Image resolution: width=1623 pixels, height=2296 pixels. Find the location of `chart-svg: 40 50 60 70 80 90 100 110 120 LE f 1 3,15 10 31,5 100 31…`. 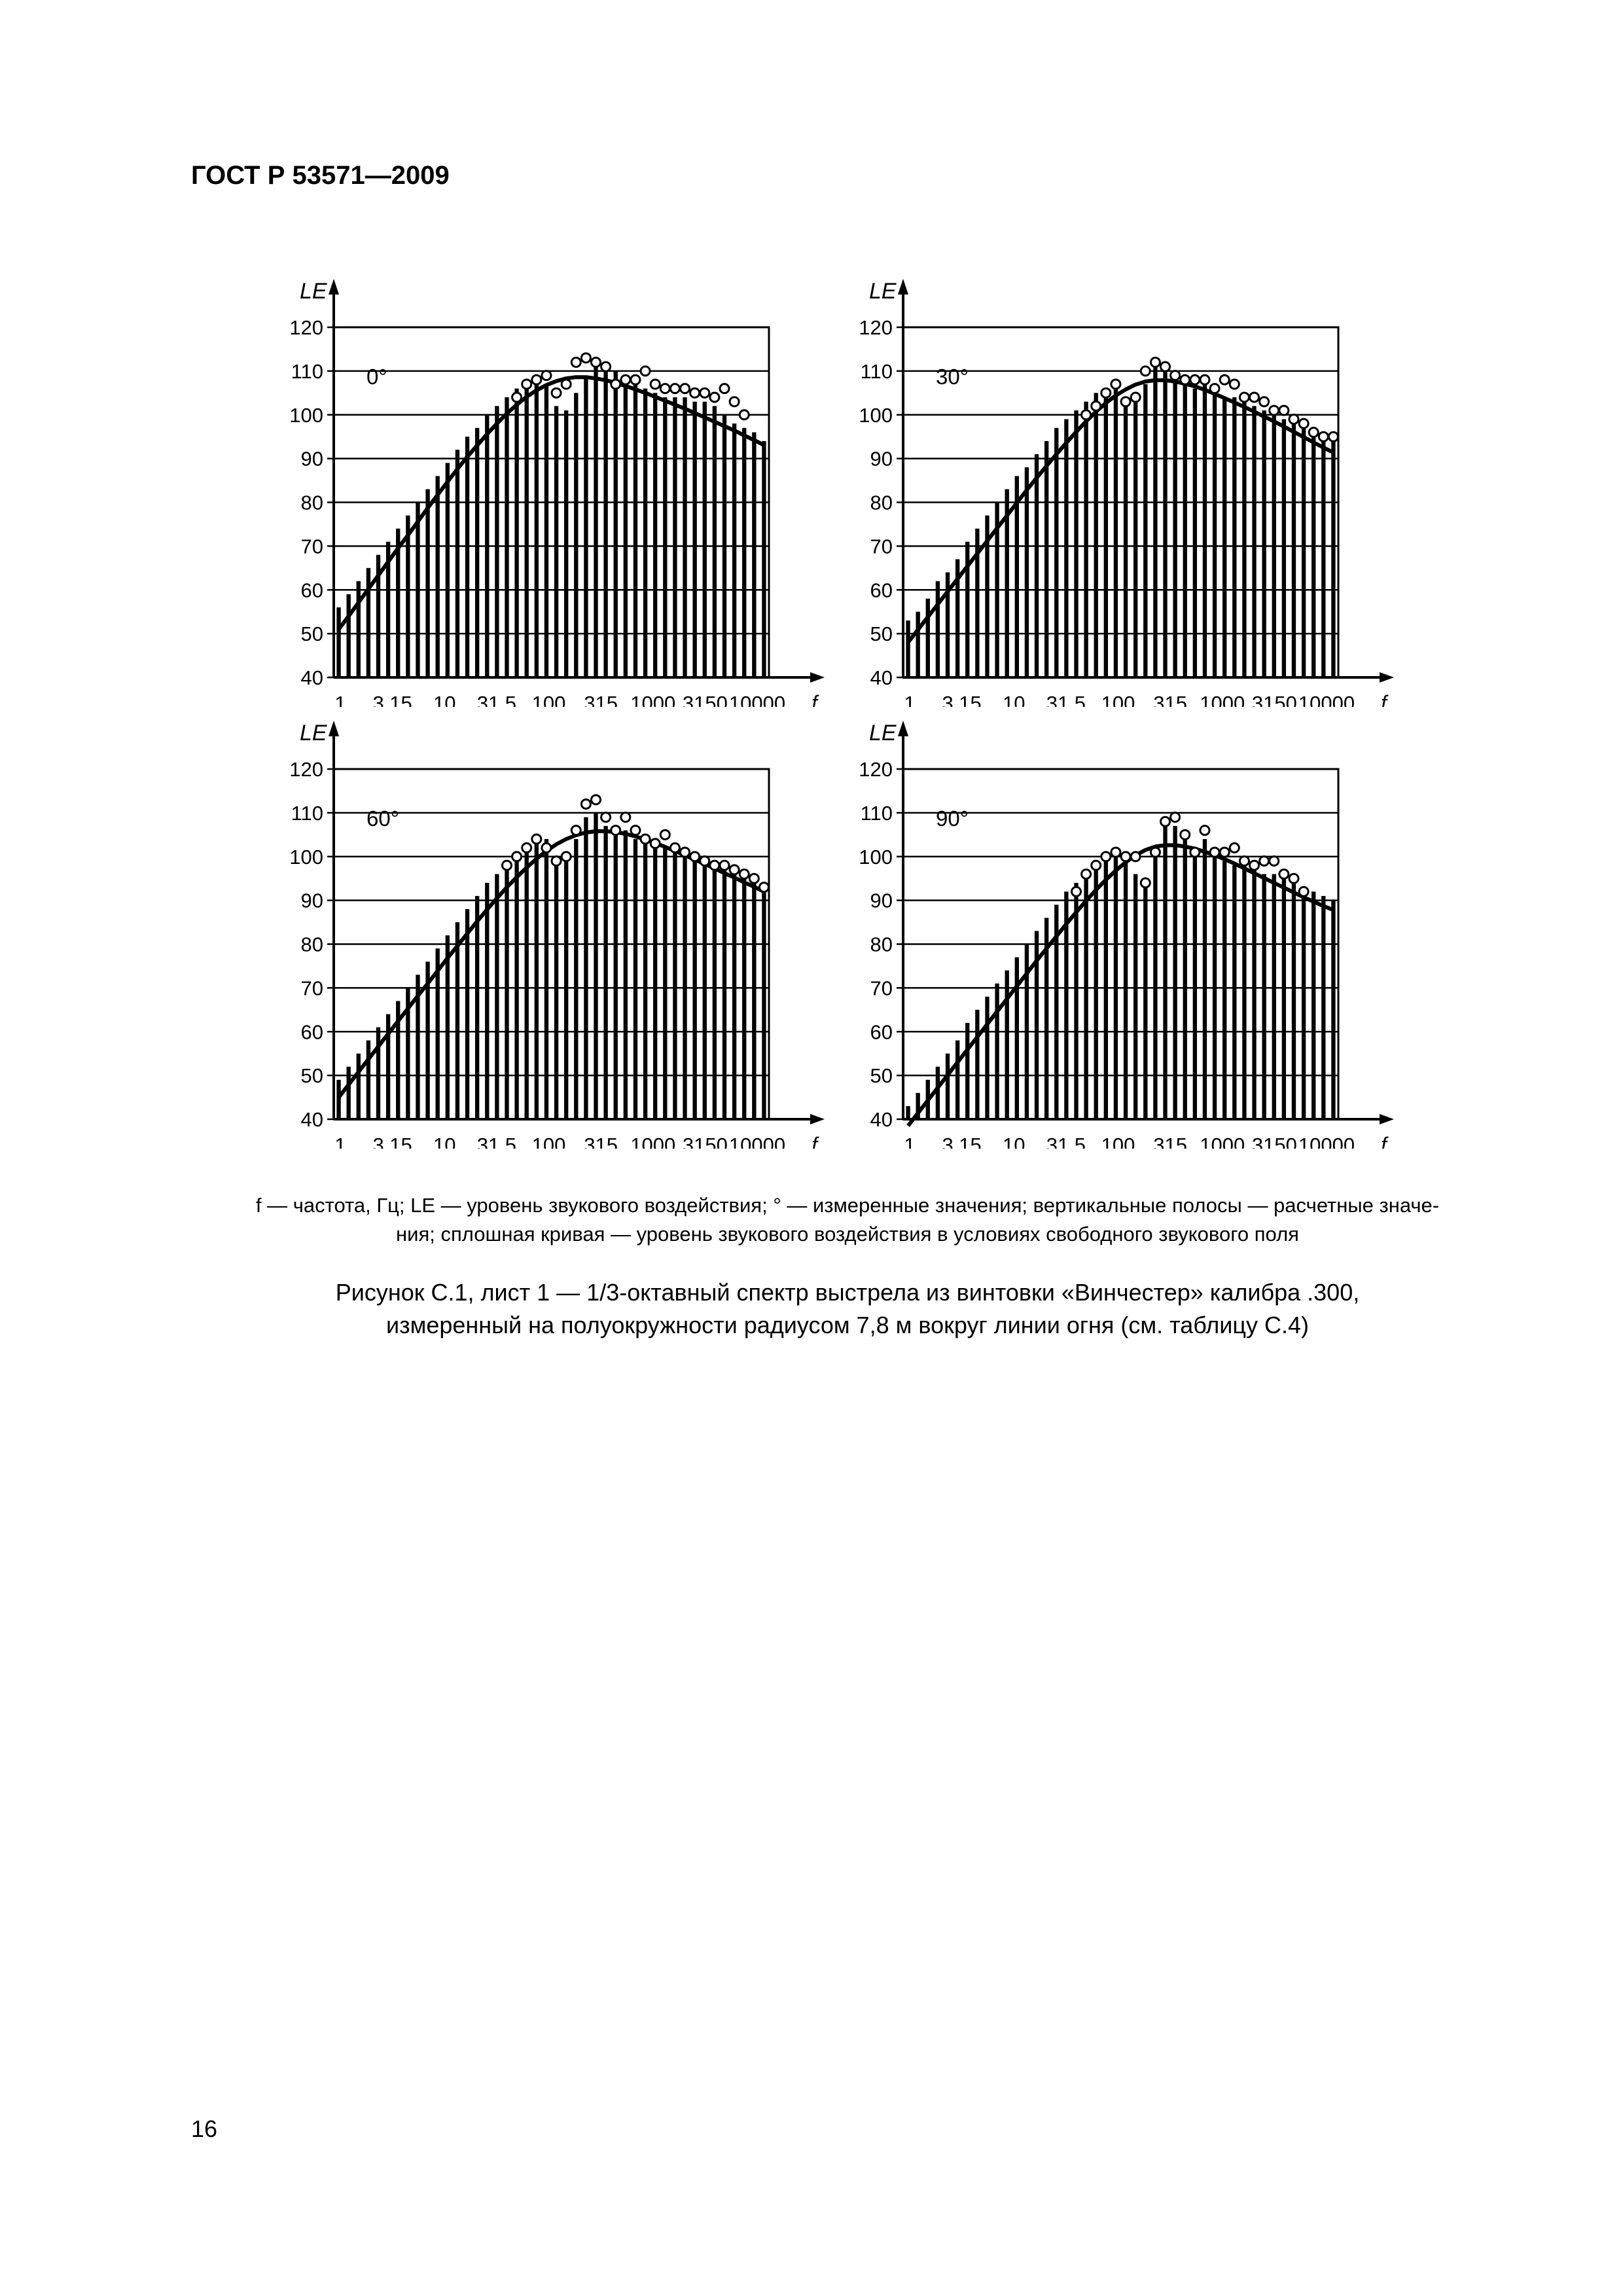

chart-svg: 40 50 60 70 80 90 100 110 120 LE f 1 3,15 10 31,5 100 31… is located at coordinates (557, 493).